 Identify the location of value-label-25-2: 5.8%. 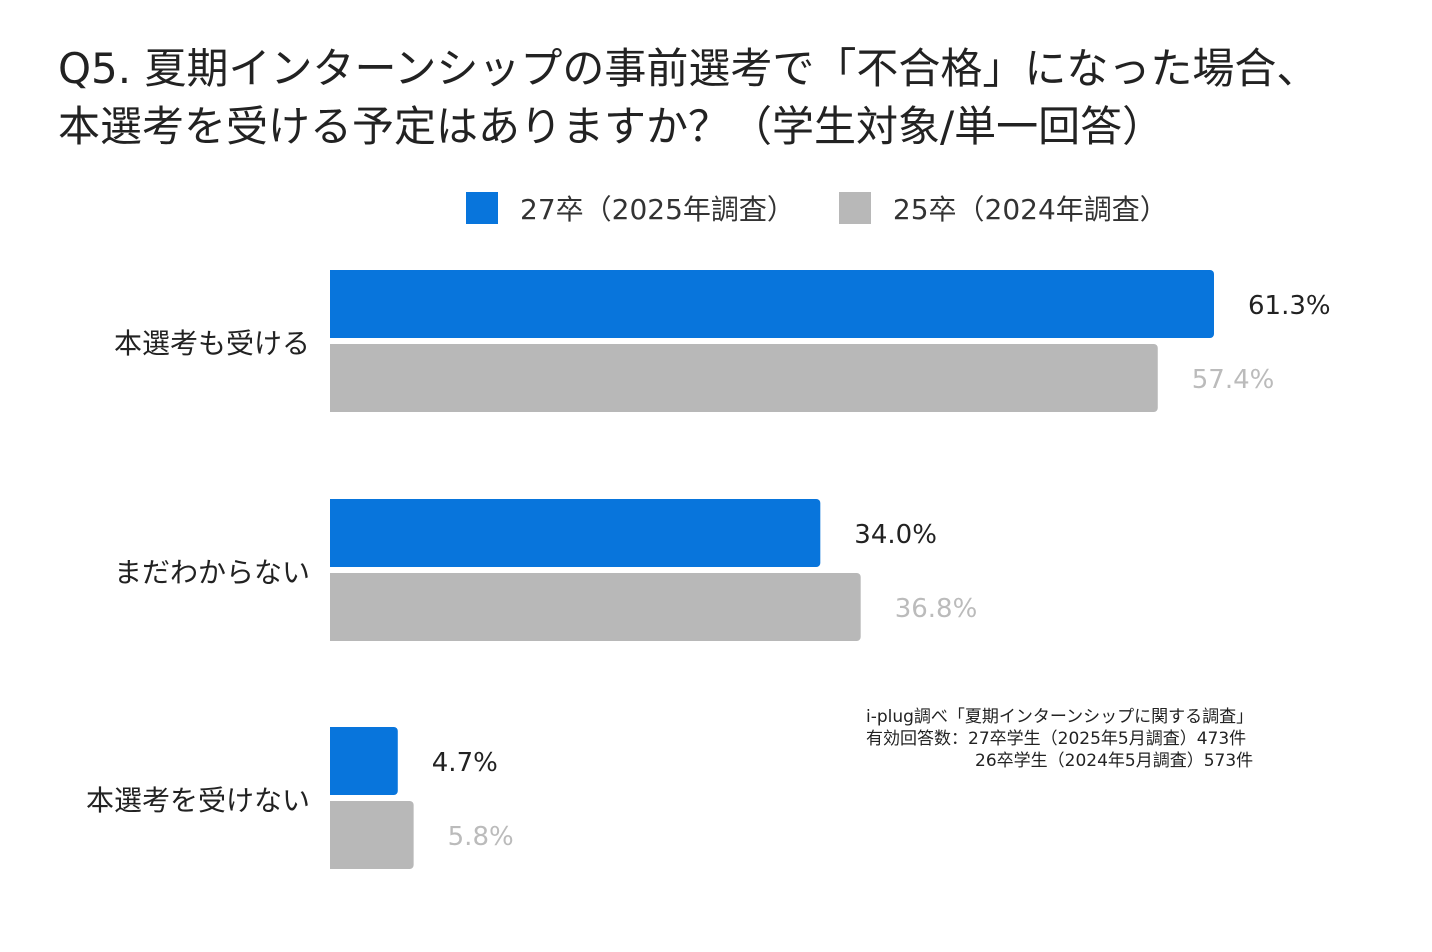
(481, 837).